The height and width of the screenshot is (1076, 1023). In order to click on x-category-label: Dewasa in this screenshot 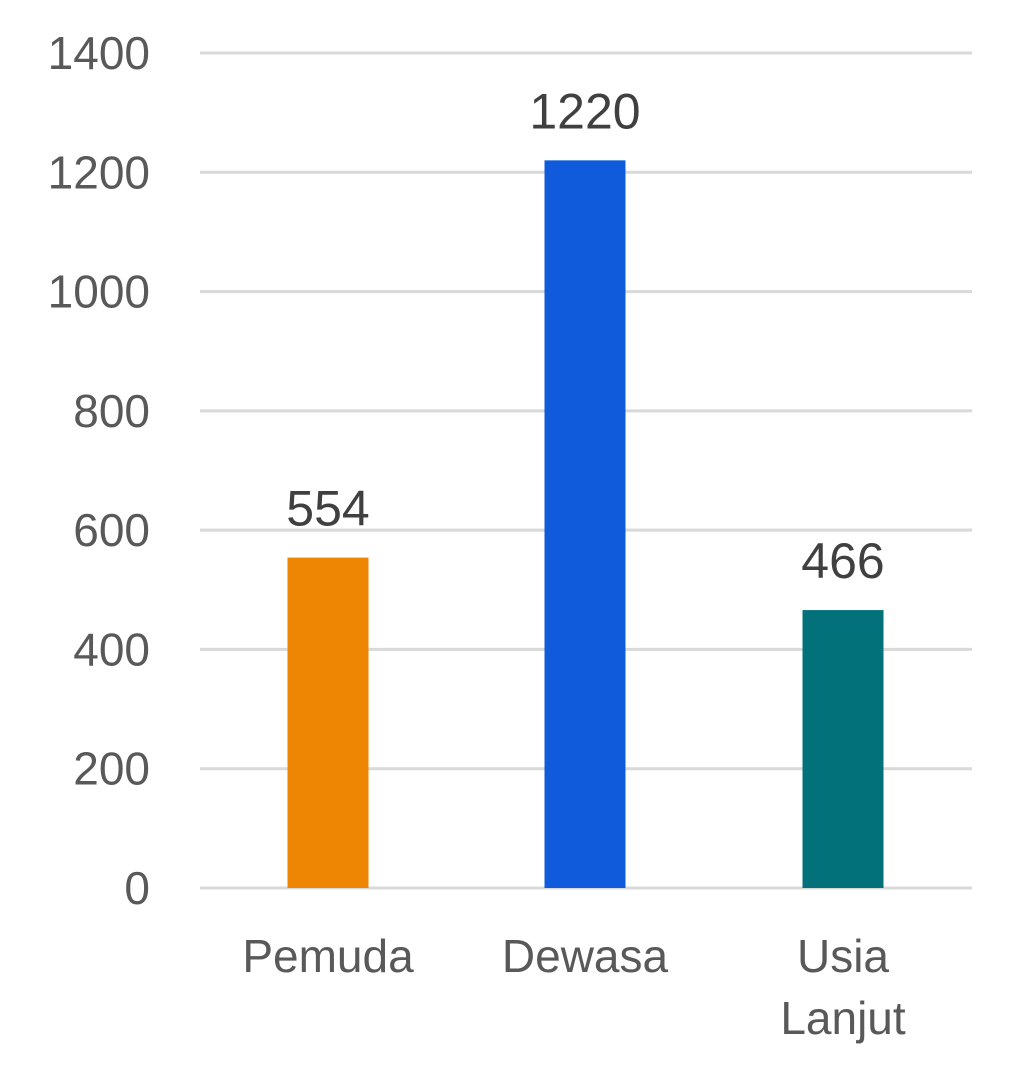, I will do `click(585, 956)`.